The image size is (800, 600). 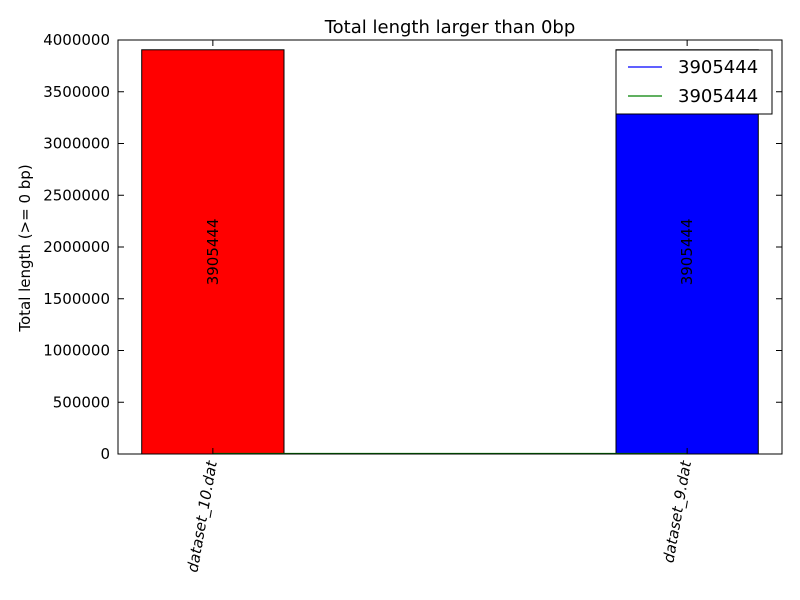 What do you see at coordinates (203, 515) in the screenshot?
I see `x-tick-label: dataset_10.dat` at bounding box center [203, 515].